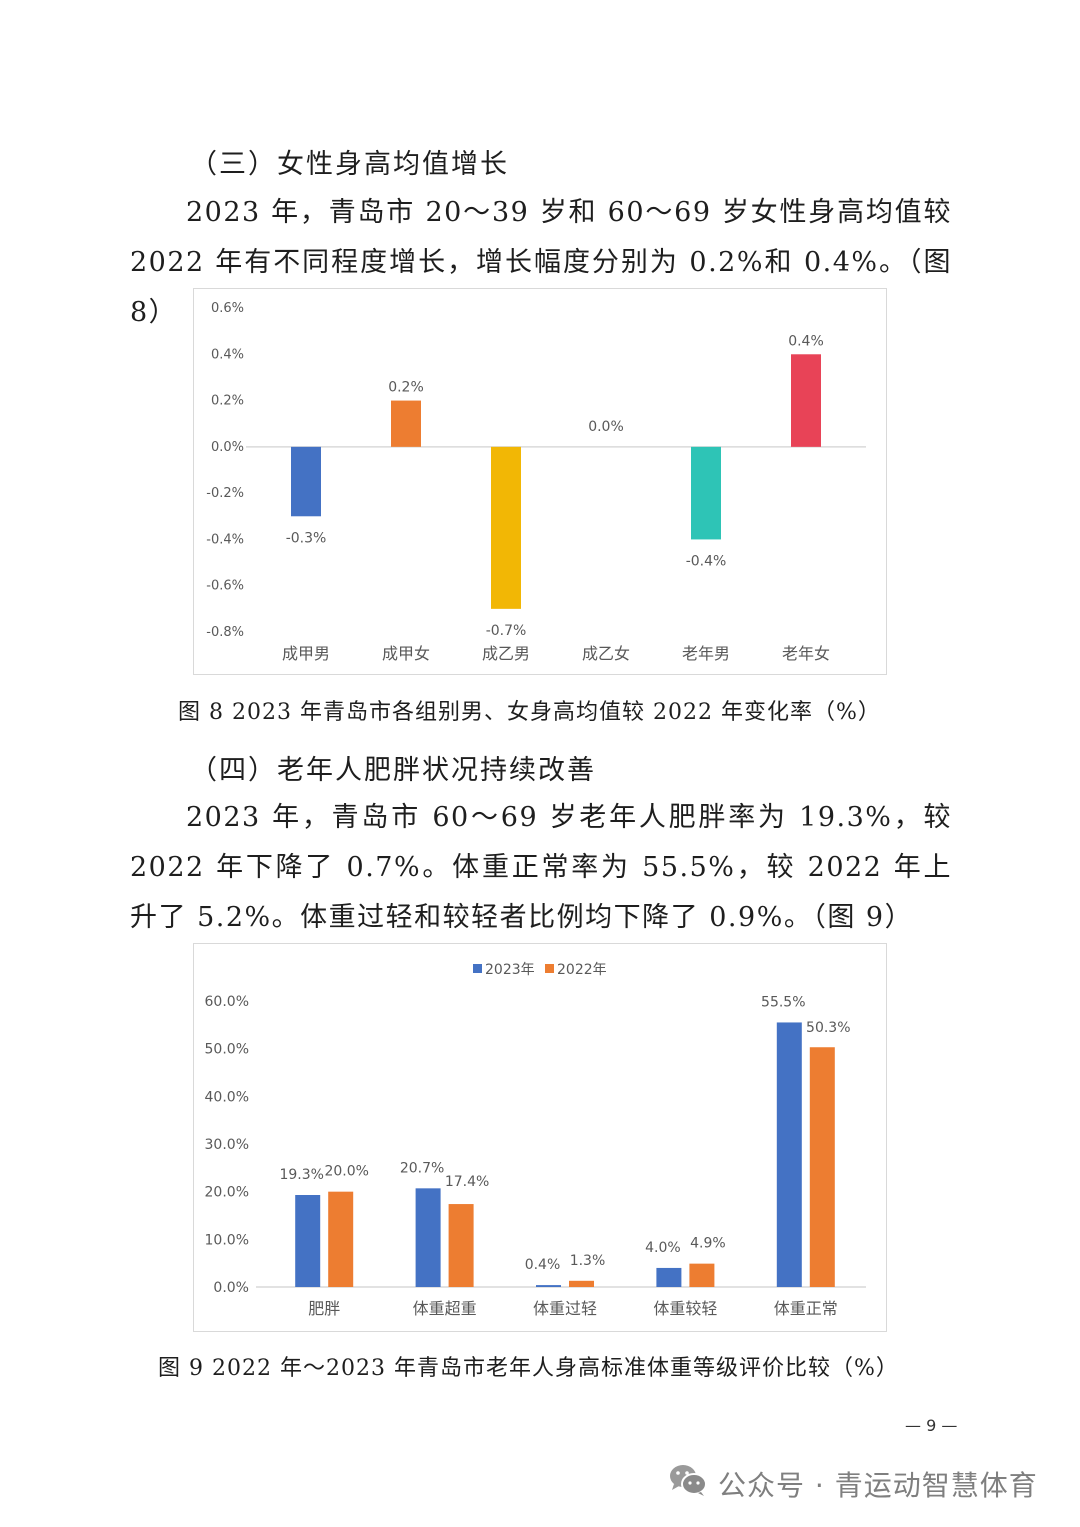 This screenshot has height=1527, width=1080. Describe the element at coordinates (685, 1308) in the screenshot. I see `category-label: 体重较轻` at that location.